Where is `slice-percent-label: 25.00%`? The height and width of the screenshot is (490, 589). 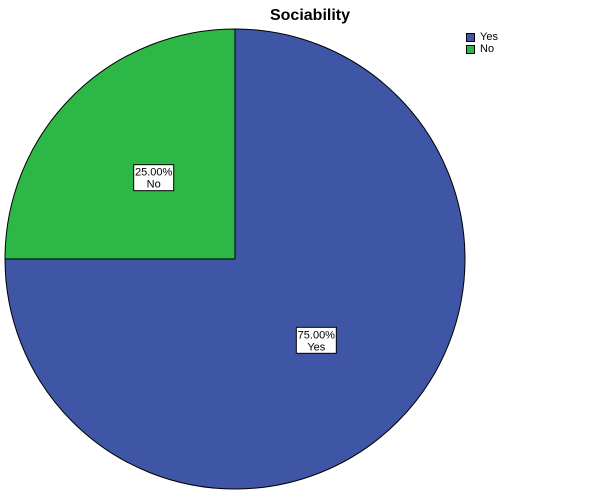
slice-percent-label: 25.00% is located at coordinates (154, 173).